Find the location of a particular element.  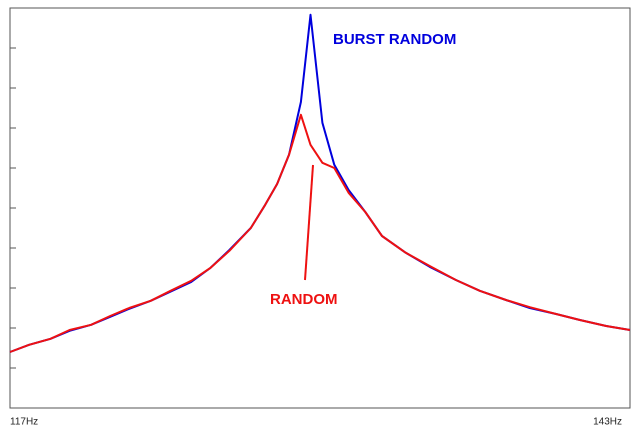

series-annotation: BURST RANDOM is located at coordinates (394, 39).